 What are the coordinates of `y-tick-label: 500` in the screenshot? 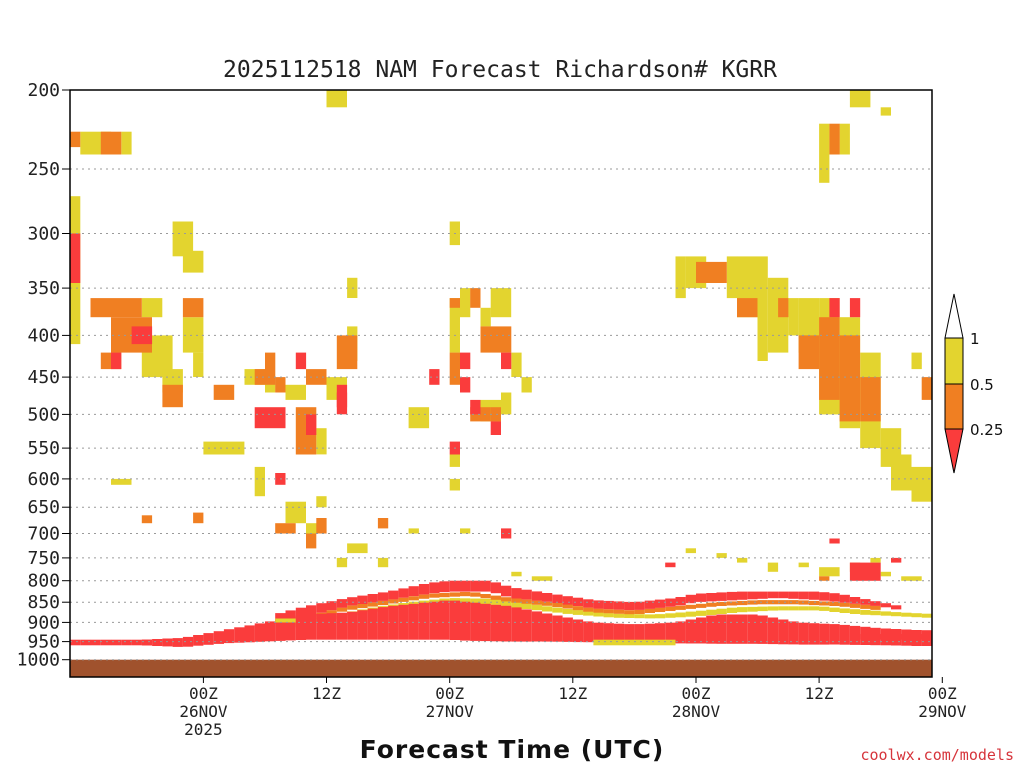 It's located at (43, 414).